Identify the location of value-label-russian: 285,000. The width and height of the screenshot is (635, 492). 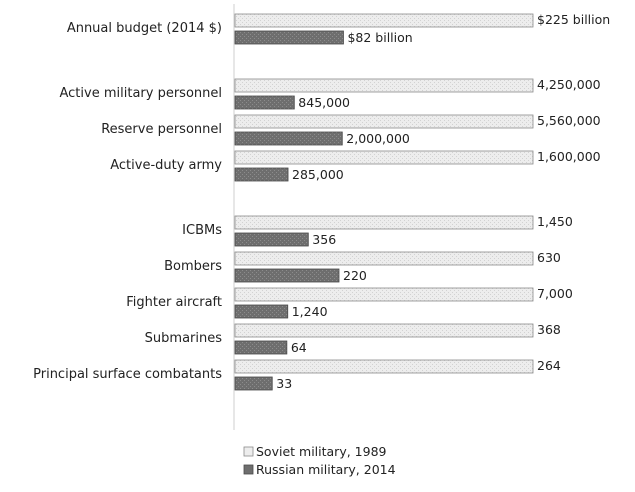
(318, 174).